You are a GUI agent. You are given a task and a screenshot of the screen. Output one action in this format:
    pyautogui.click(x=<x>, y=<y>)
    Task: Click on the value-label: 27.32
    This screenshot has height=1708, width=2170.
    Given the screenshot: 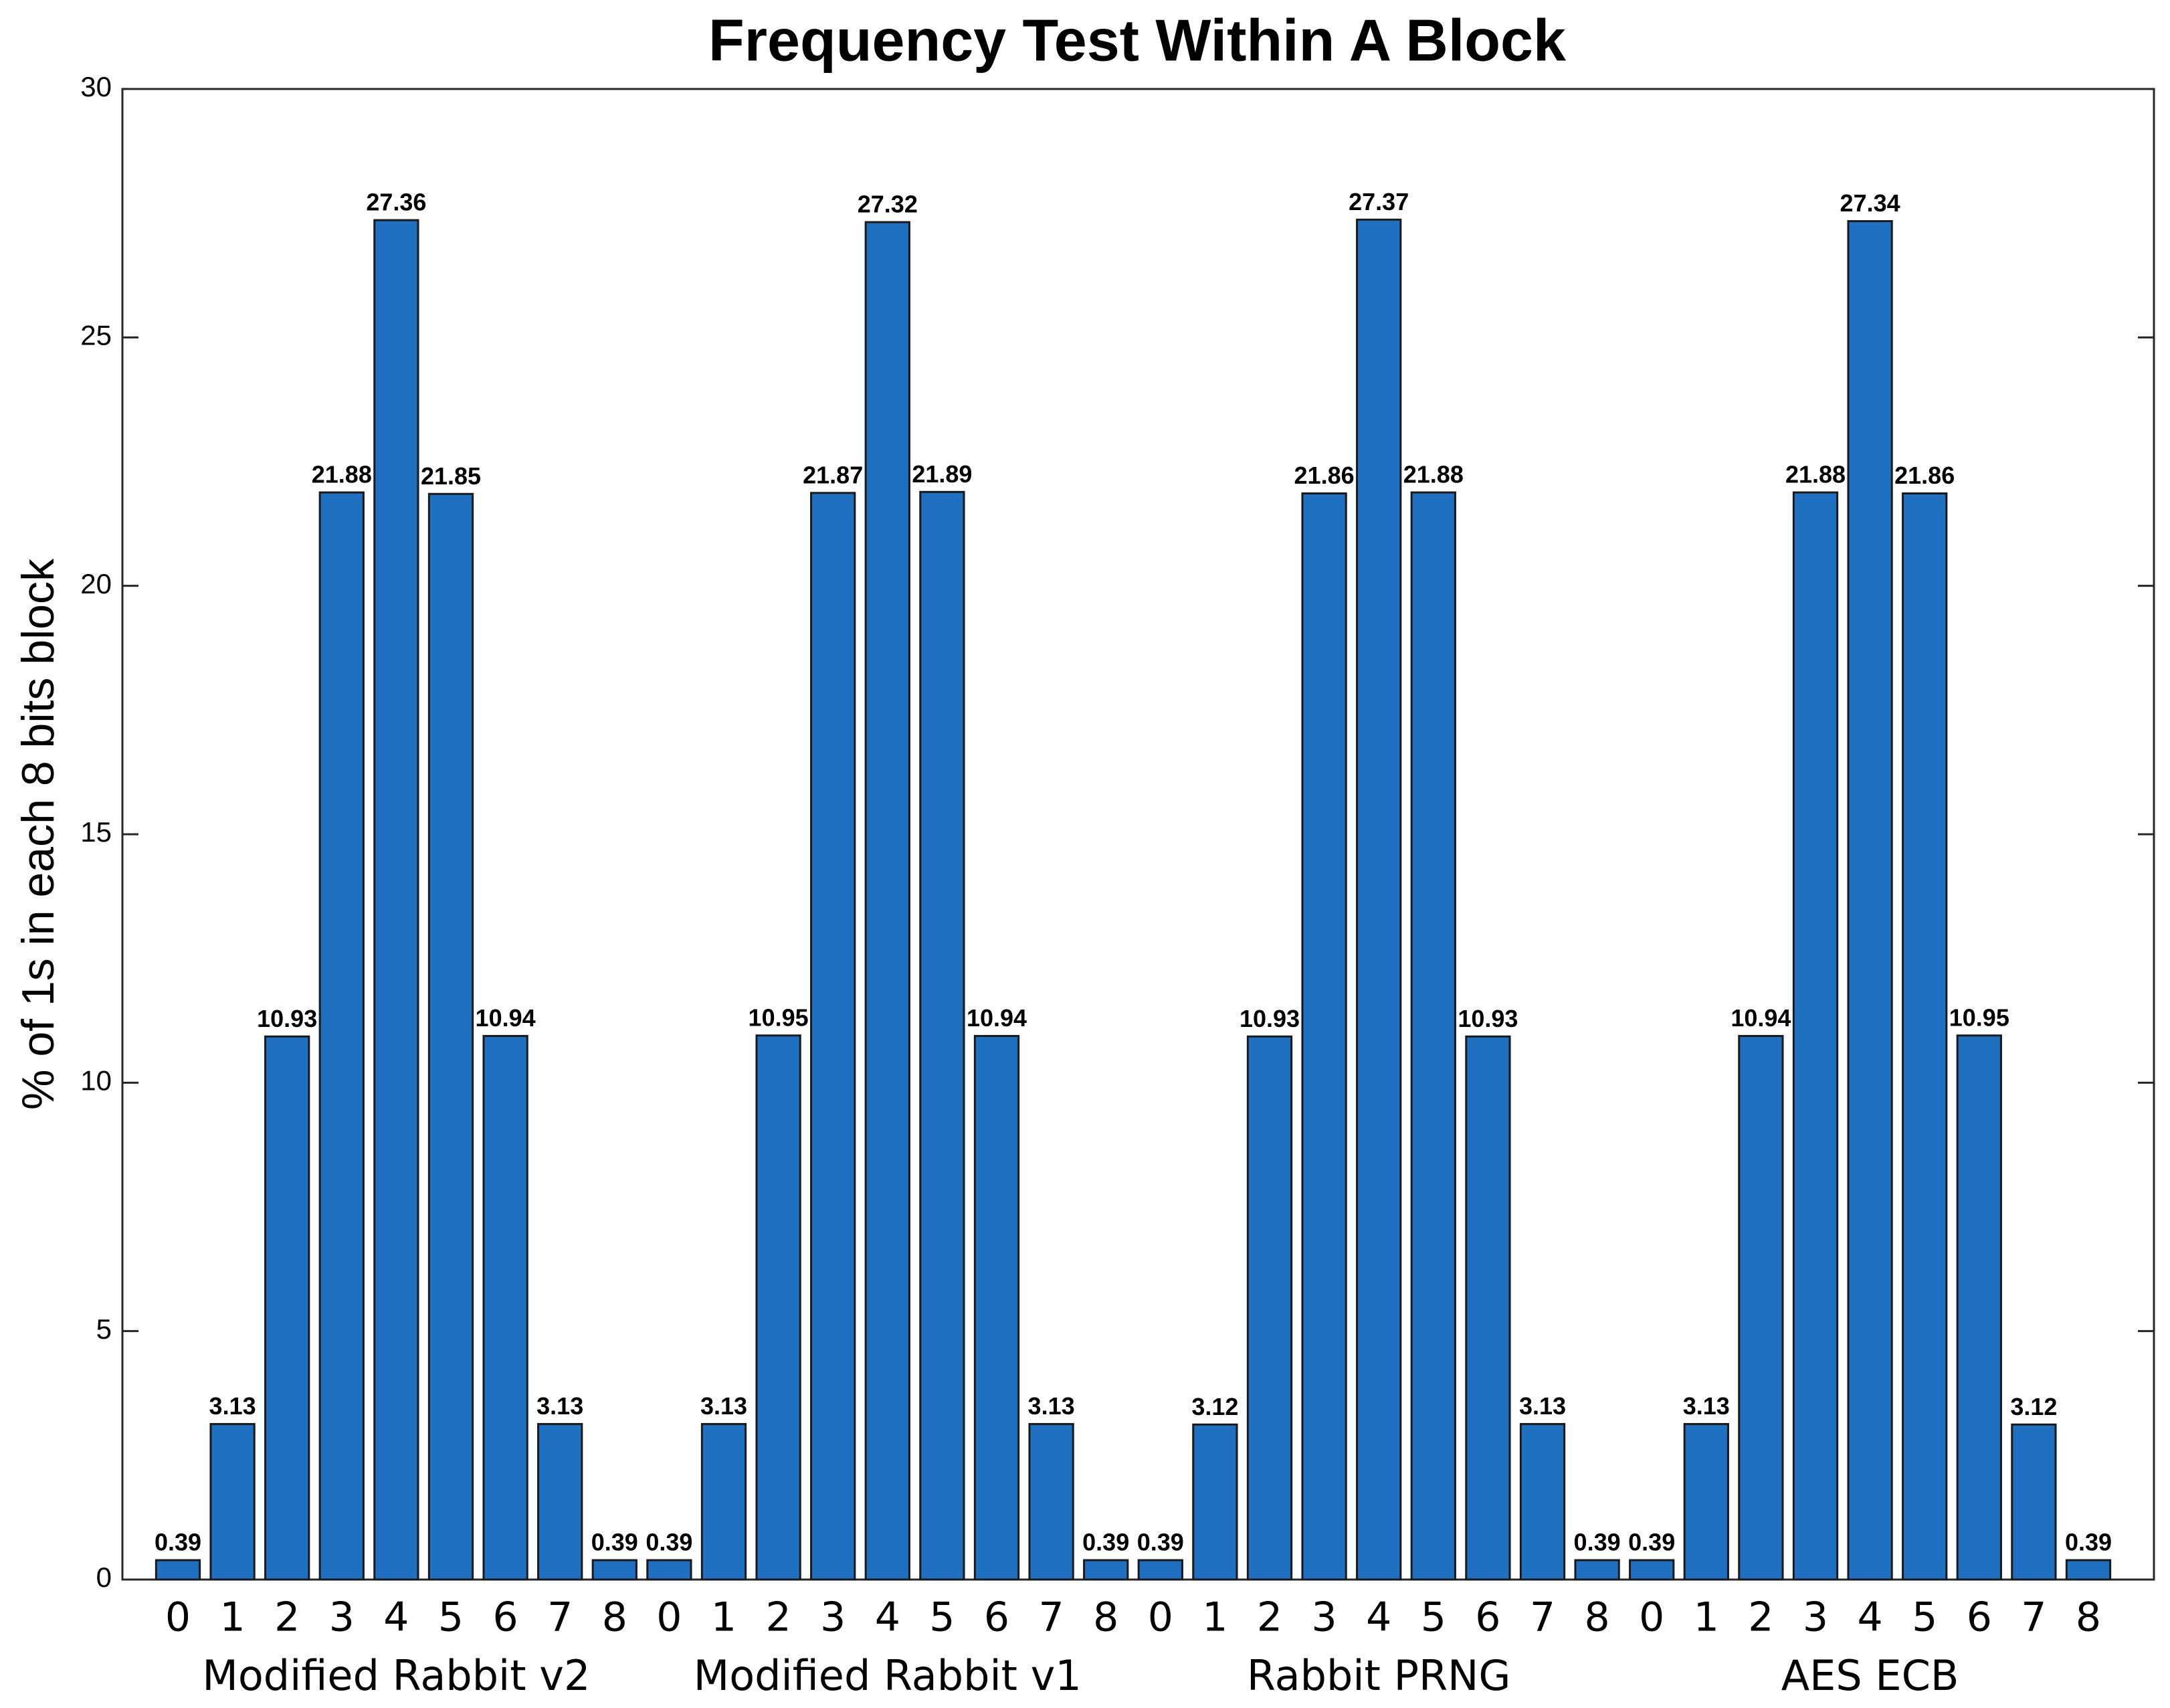 What is the action you would take?
    pyautogui.click(x=888, y=204)
    